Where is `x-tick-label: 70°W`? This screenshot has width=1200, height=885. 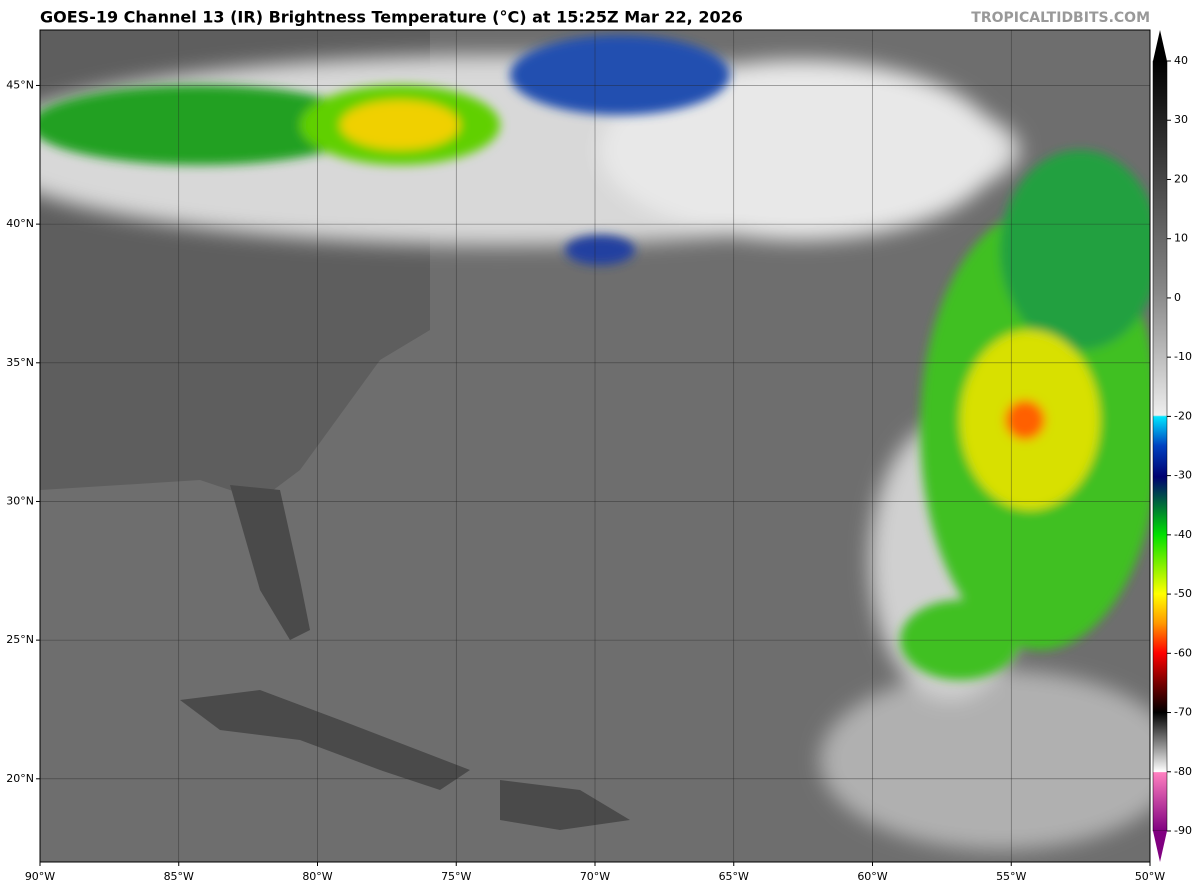
x-tick-label: 70°W is located at coordinates (595, 876).